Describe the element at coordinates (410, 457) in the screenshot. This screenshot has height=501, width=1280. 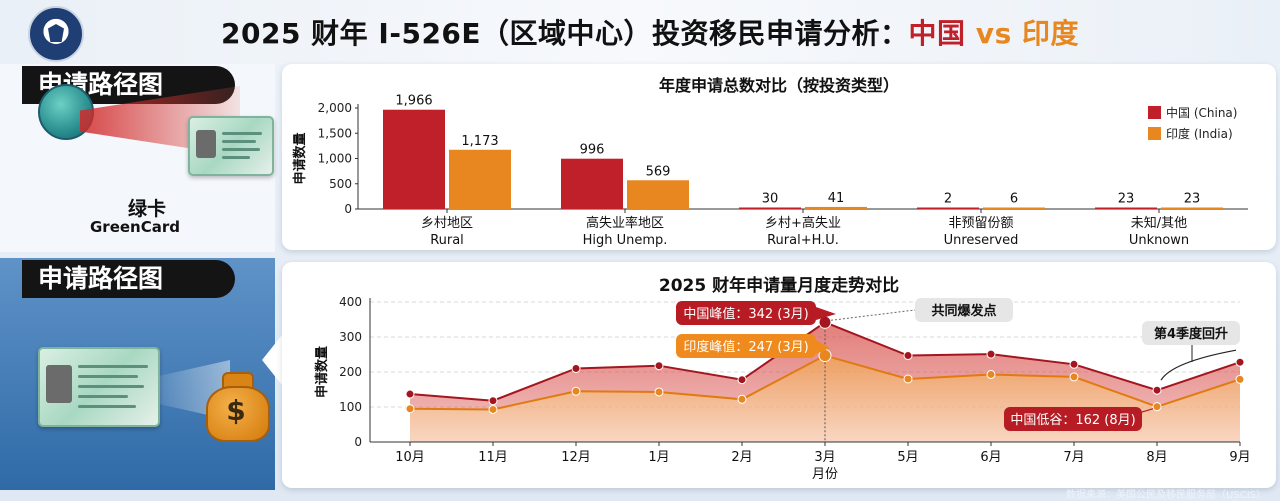
I see `line-xtick-label: 10月` at that location.